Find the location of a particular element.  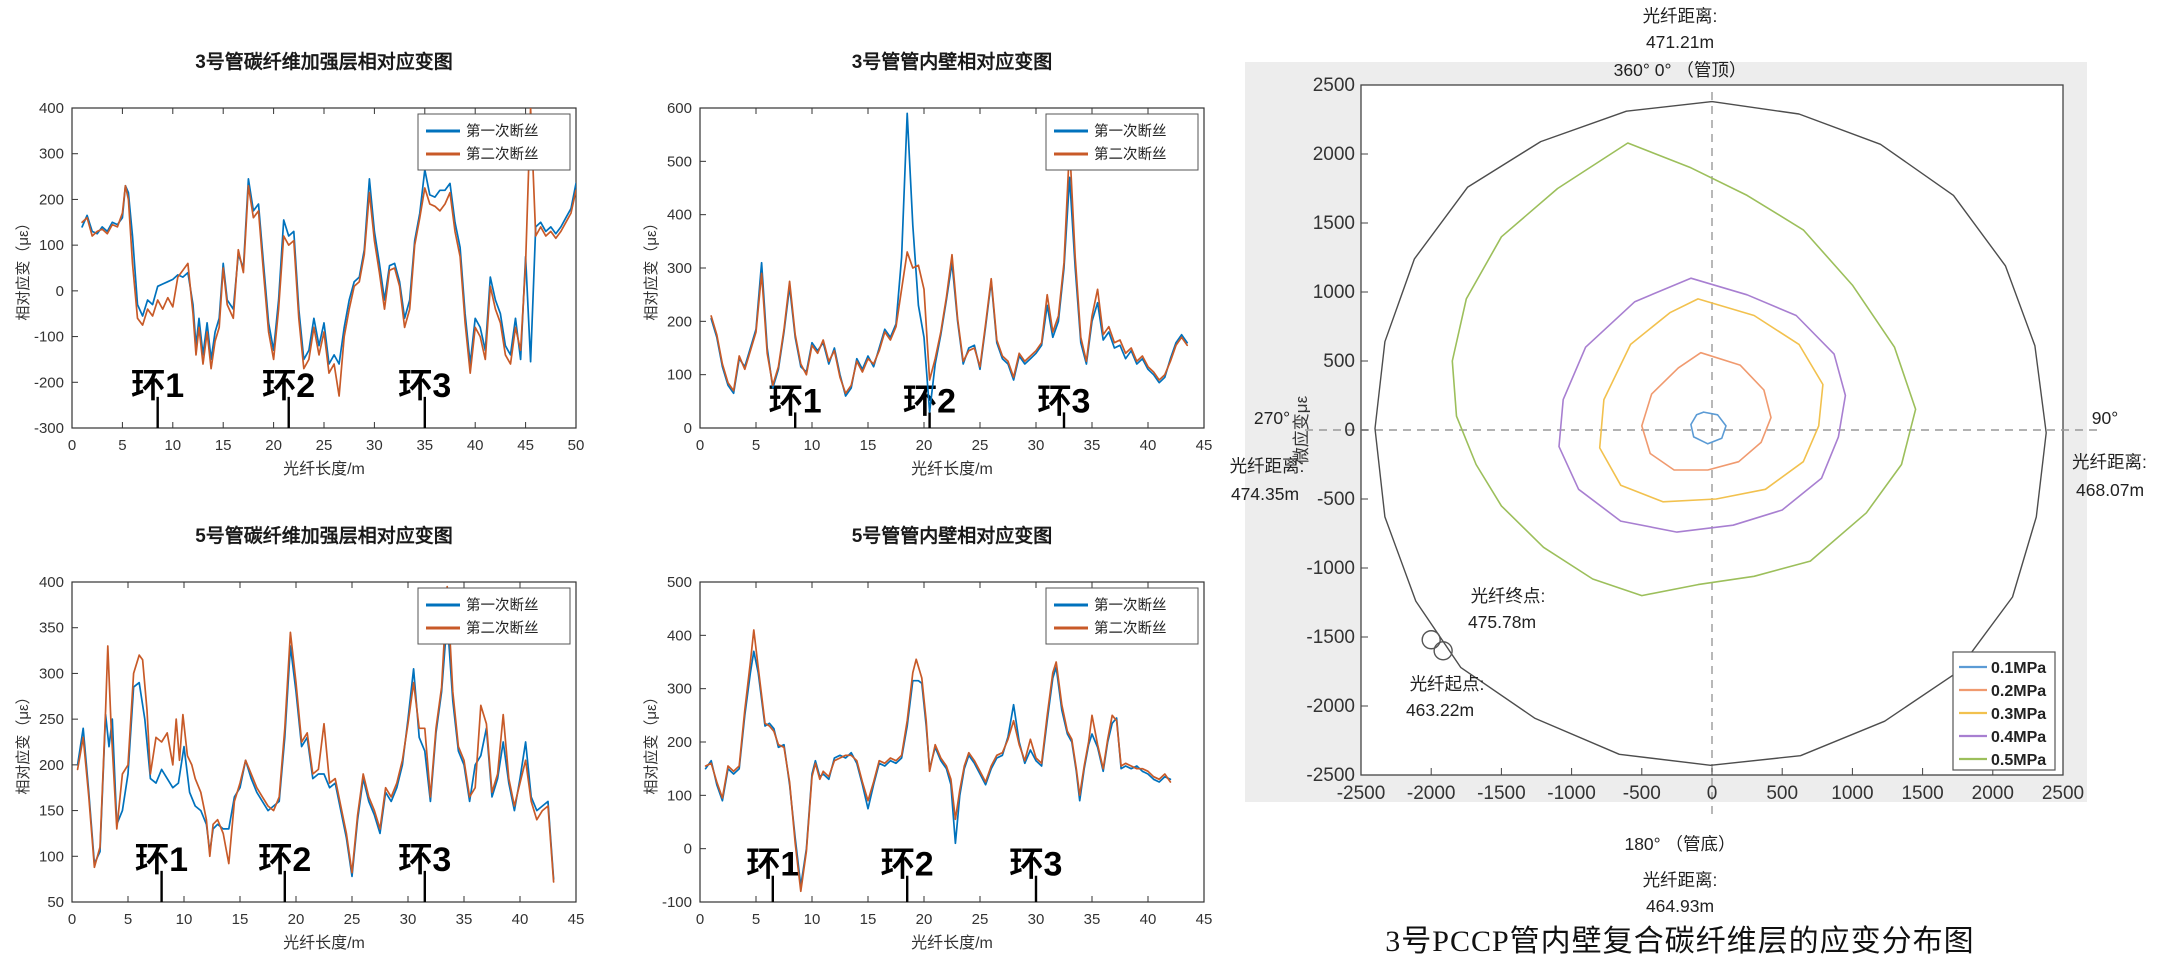

x-tick-label: 1500 is located at coordinates (1922, 793).